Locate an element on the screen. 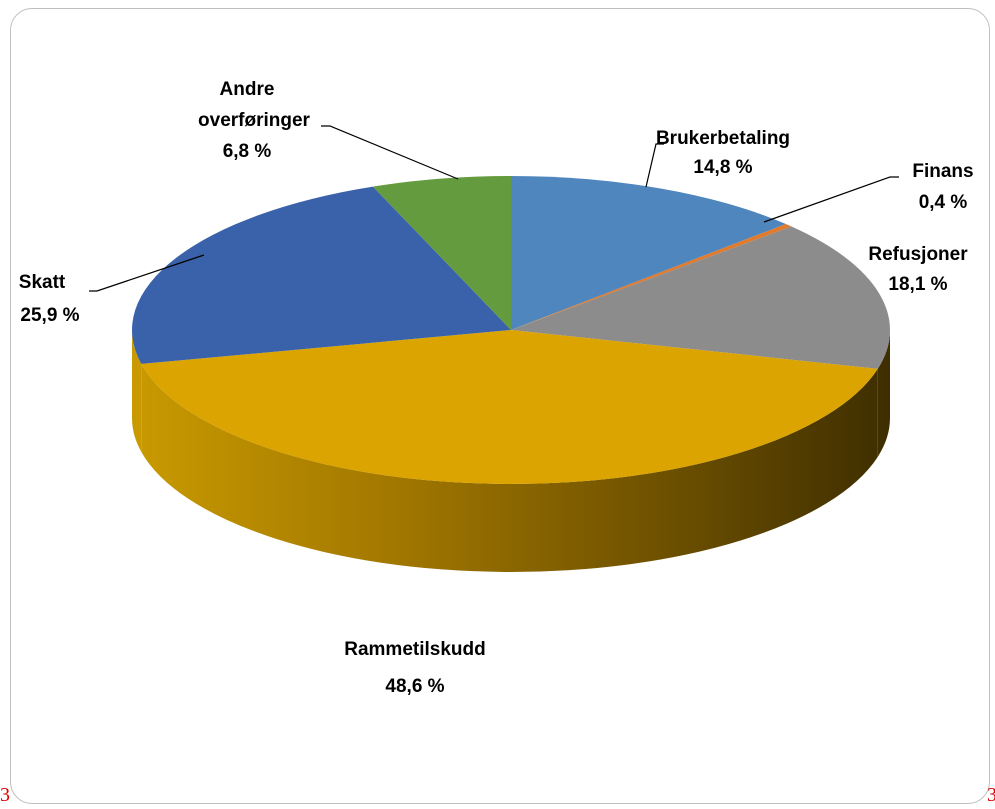 This screenshot has height=809, width=995. slice-label-4: Skatt is located at coordinates (42, 282).